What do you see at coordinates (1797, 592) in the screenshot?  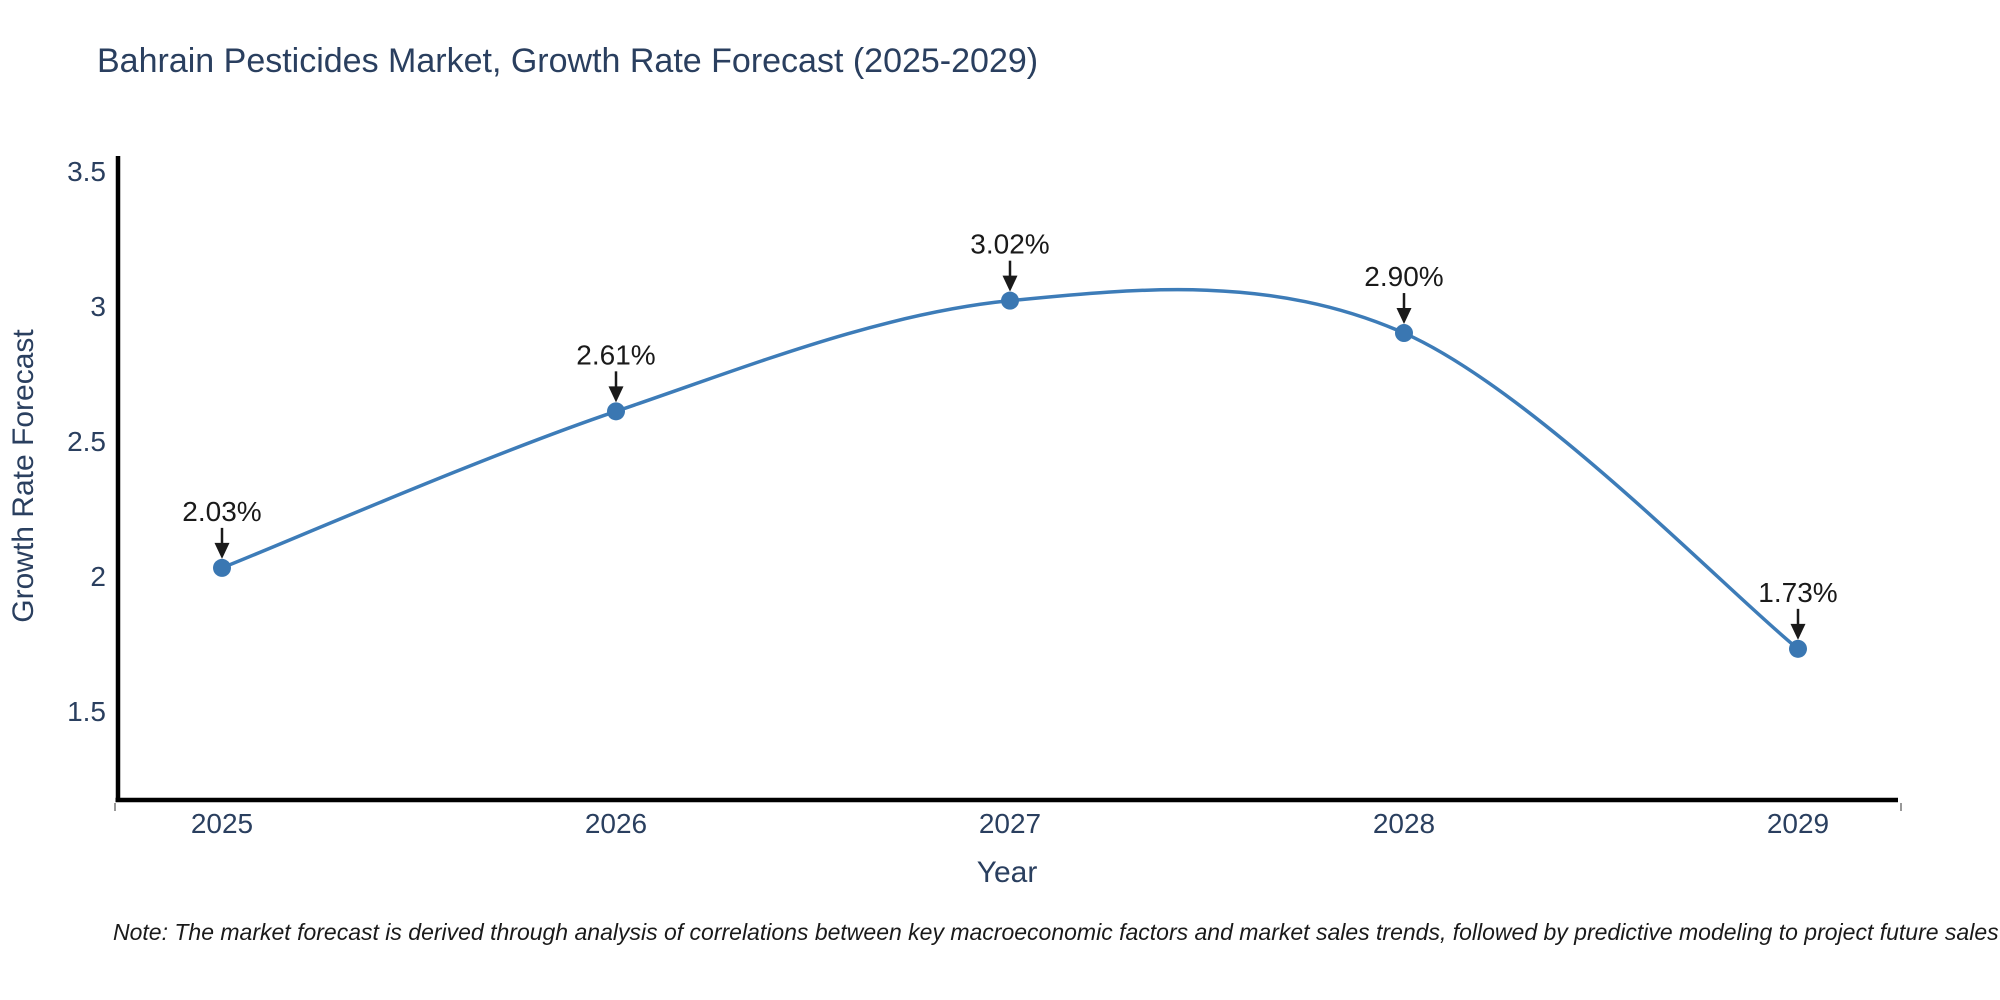 I see `annotation-label: 1.73%` at bounding box center [1797, 592].